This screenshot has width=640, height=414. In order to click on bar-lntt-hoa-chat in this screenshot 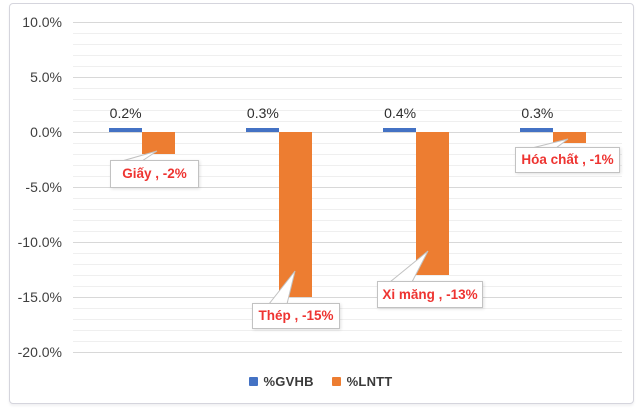, I will do `click(570, 137)`.